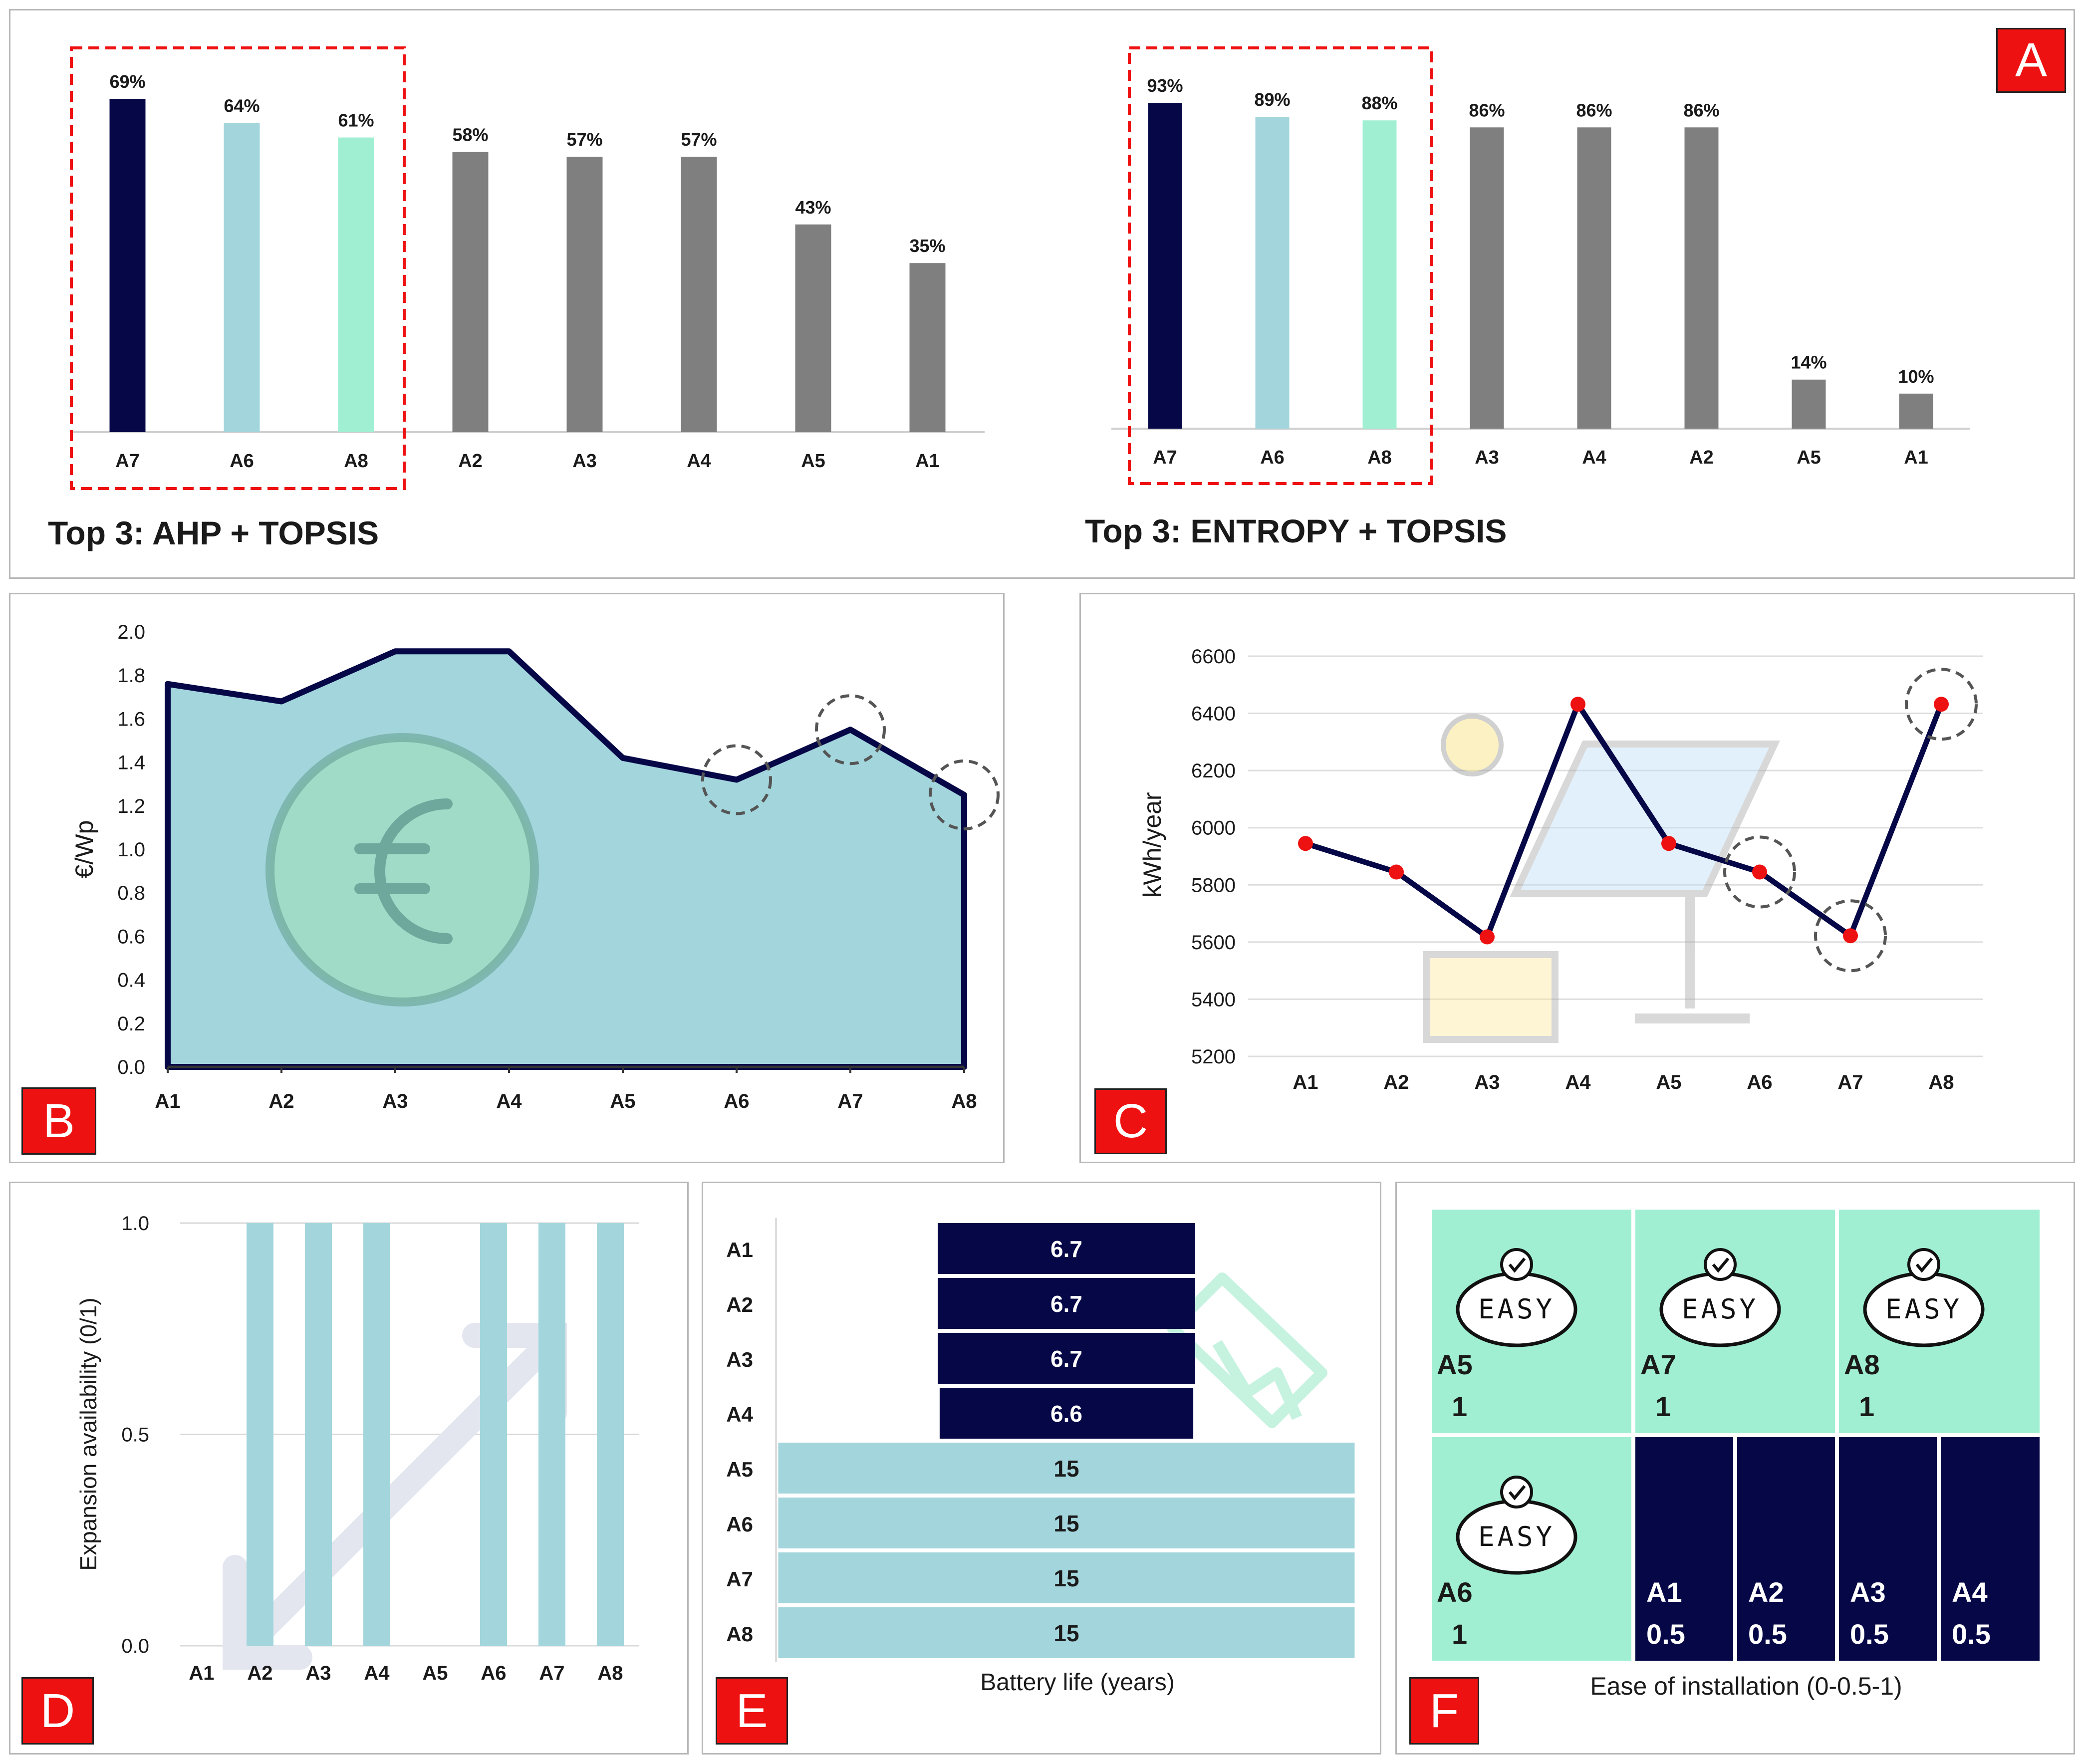 The width and height of the screenshot is (2083, 1764). Describe the element at coordinates (1759, 872) in the screenshot. I see `c-point-A6` at that location.